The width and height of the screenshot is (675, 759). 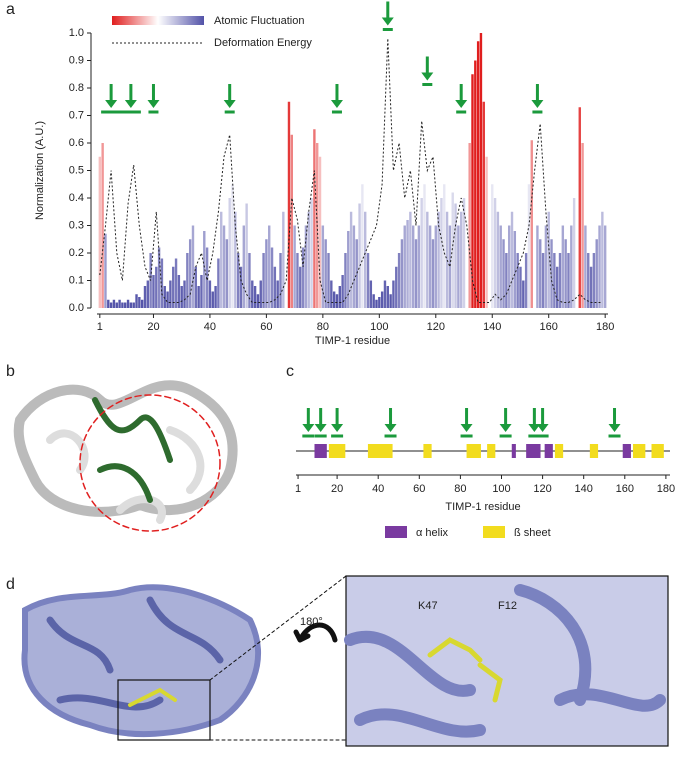 I want to click on x-tick-label: 140, so click(x=492, y=327).